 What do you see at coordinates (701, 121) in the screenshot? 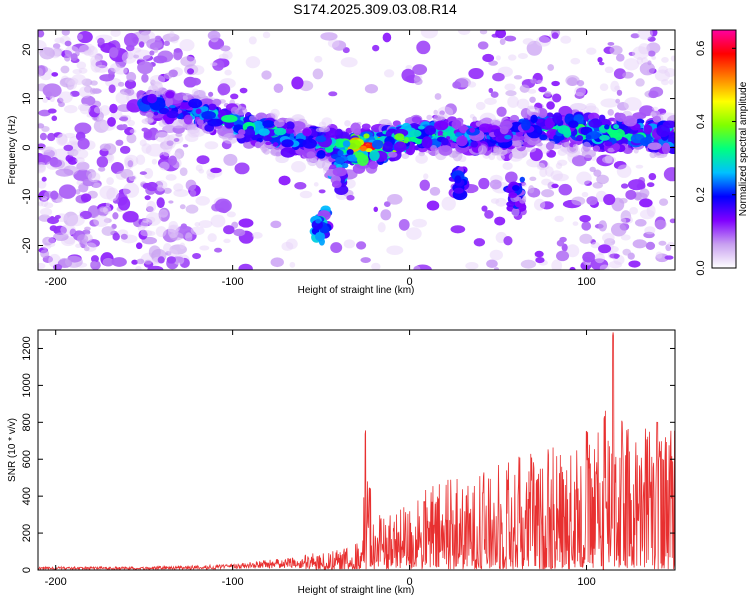
I see `colorbar-tick-label: 0.4` at bounding box center [701, 121].